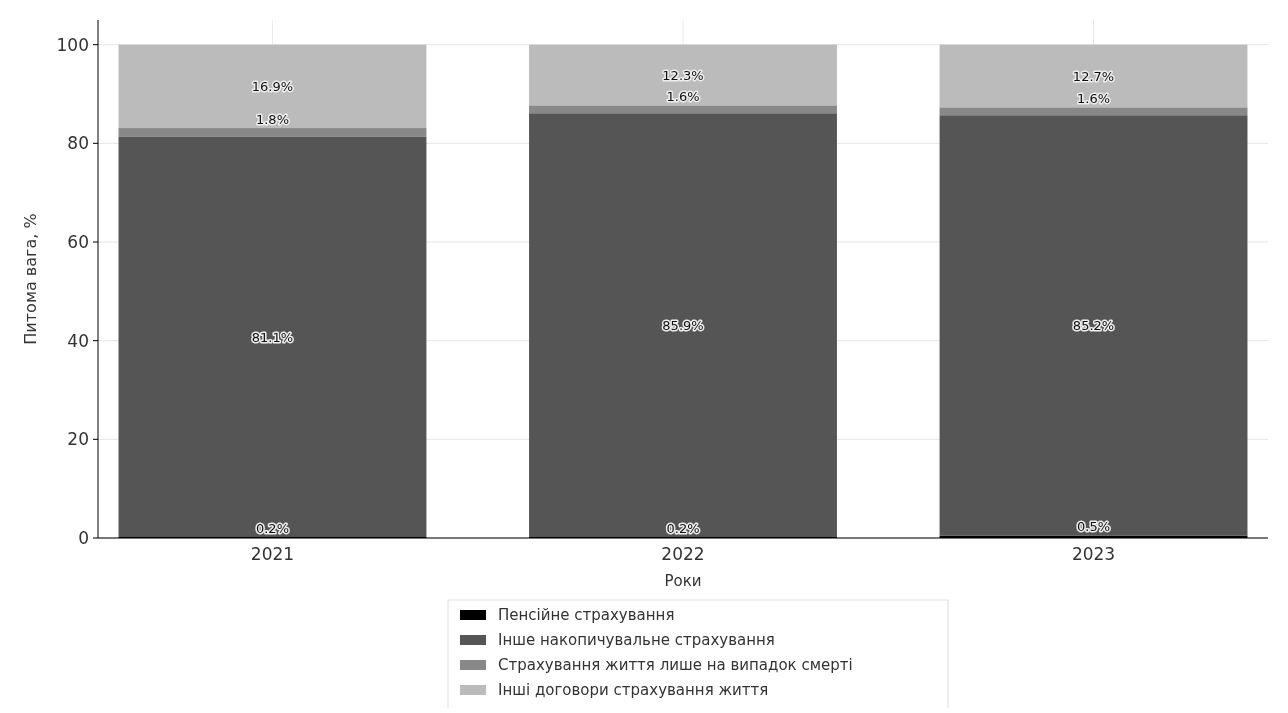 Image resolution: width=1288 pixels, height=713 pixels. I want to click on data-label: 1.8%, so click(272, 119).